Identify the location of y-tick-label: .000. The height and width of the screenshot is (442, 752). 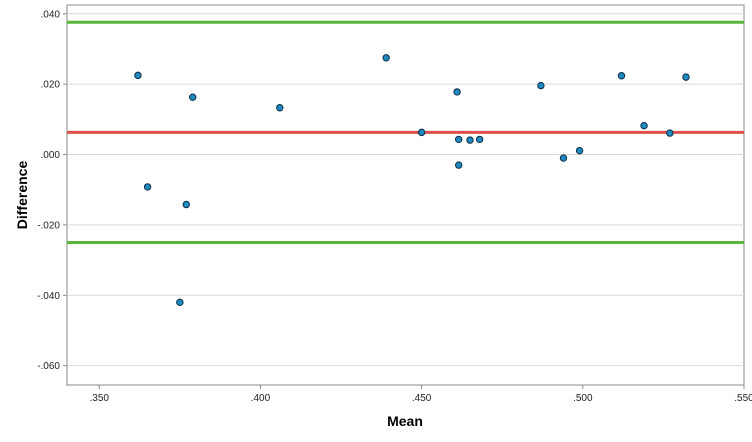
(51, 155).